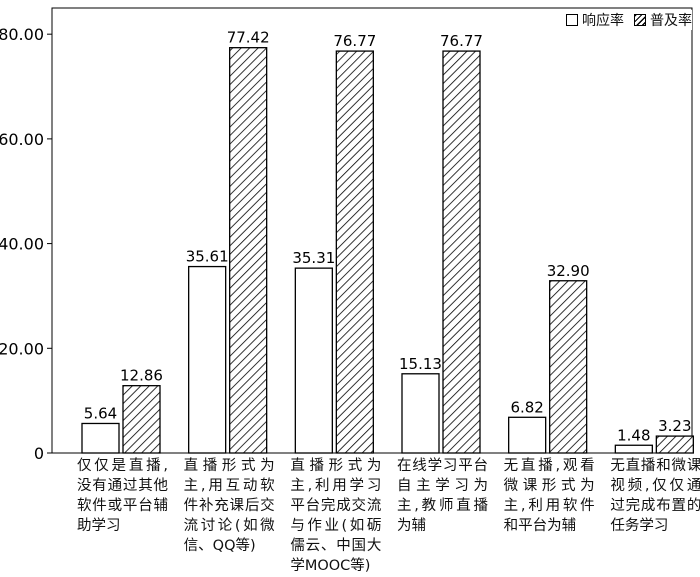 This screenshot has height=577, width=700. I want to click on data-label-coverage-0: 12.86, so click(141, 376).